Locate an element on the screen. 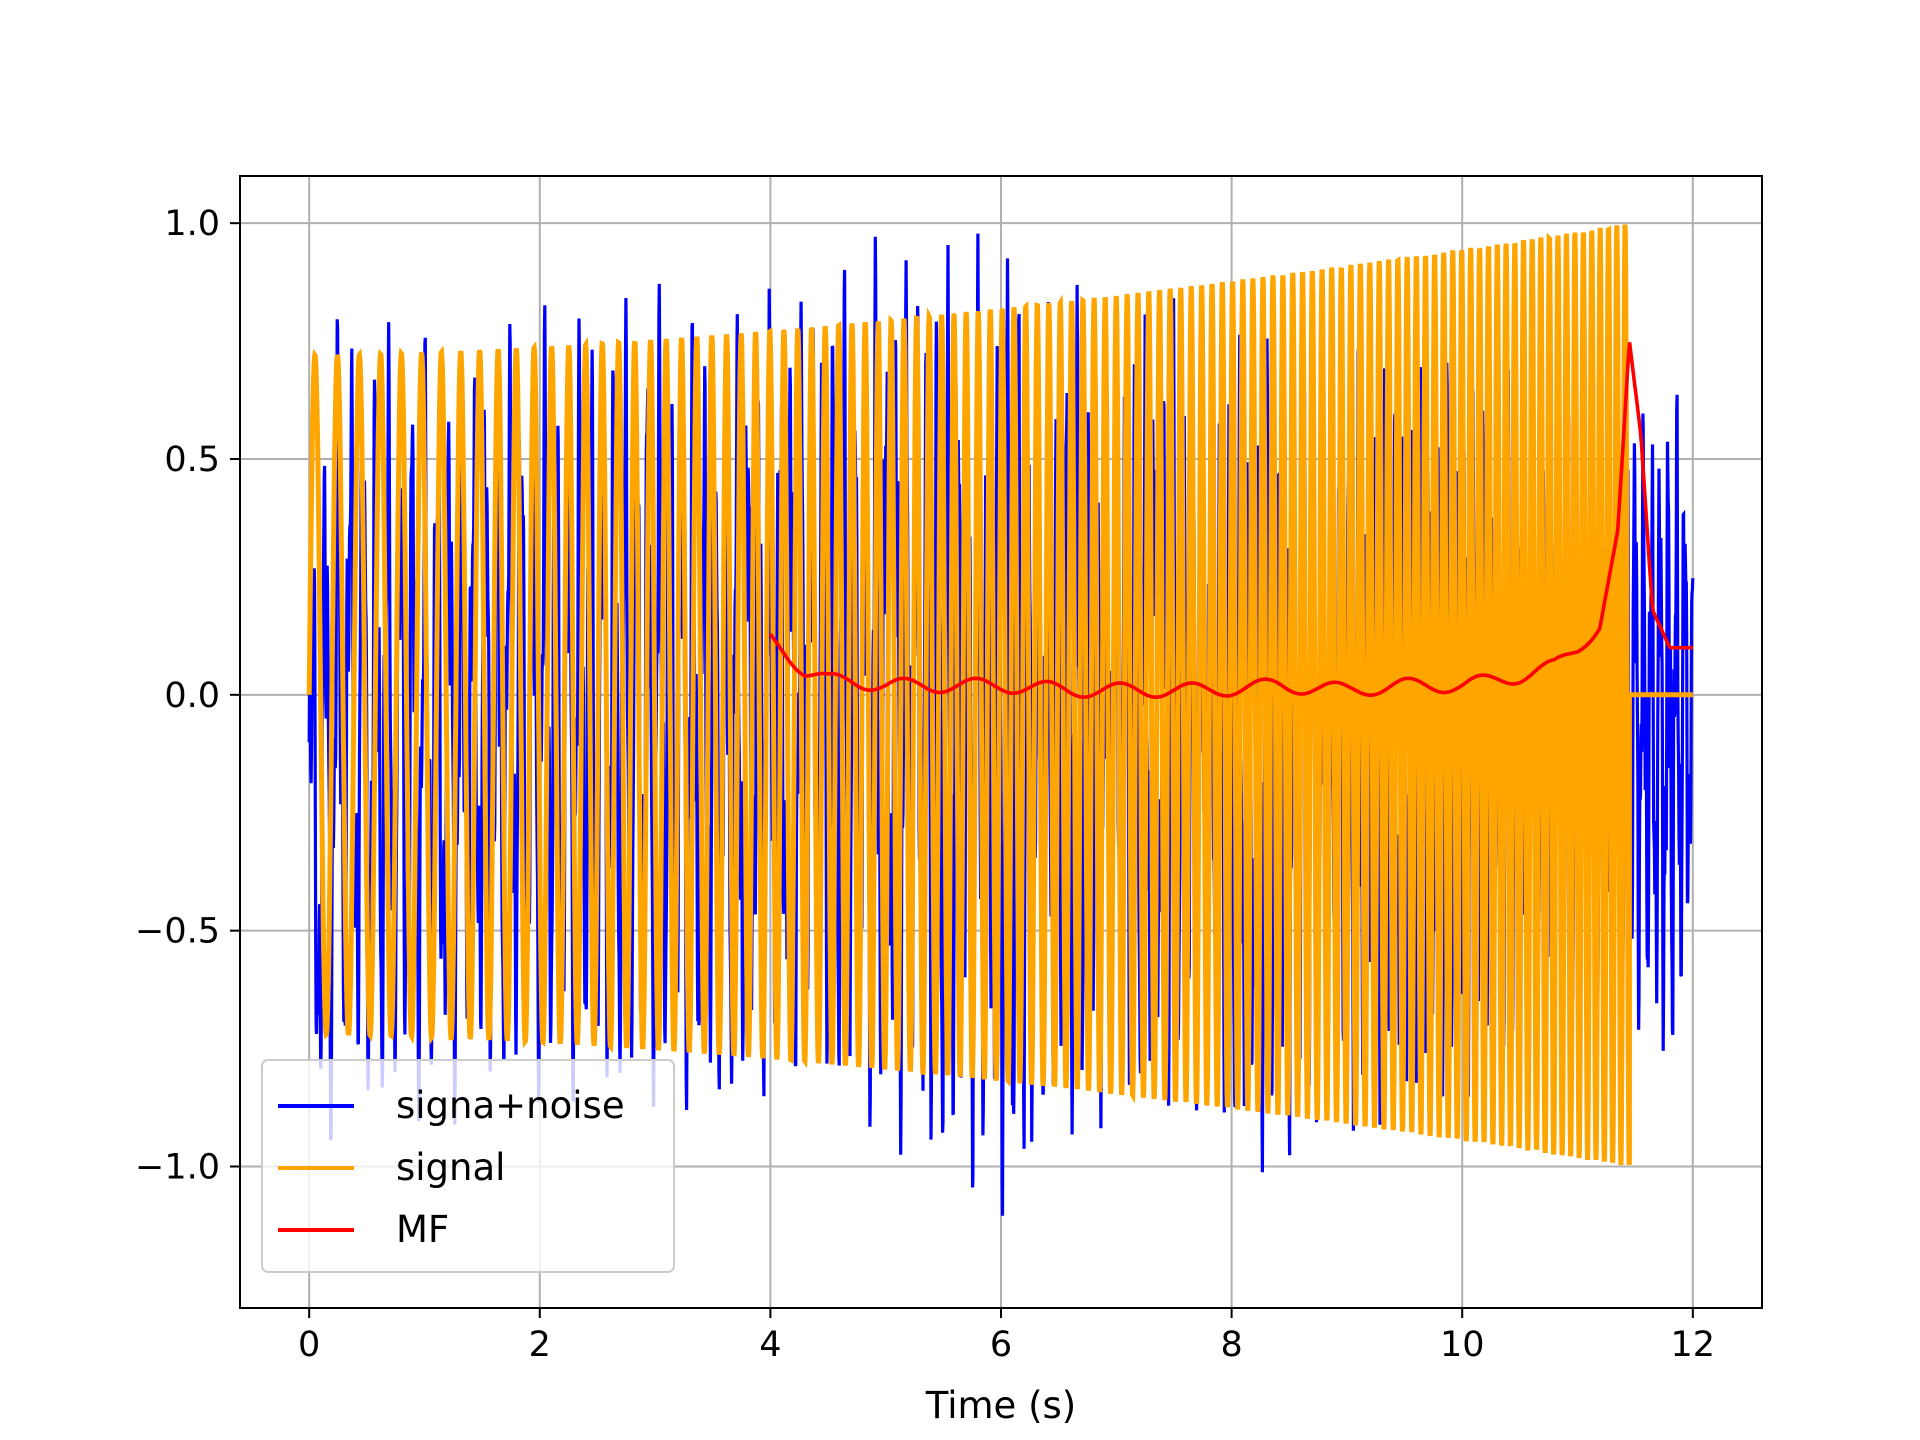  x-tick-label: 2 is located at coordinates (540, 1345).